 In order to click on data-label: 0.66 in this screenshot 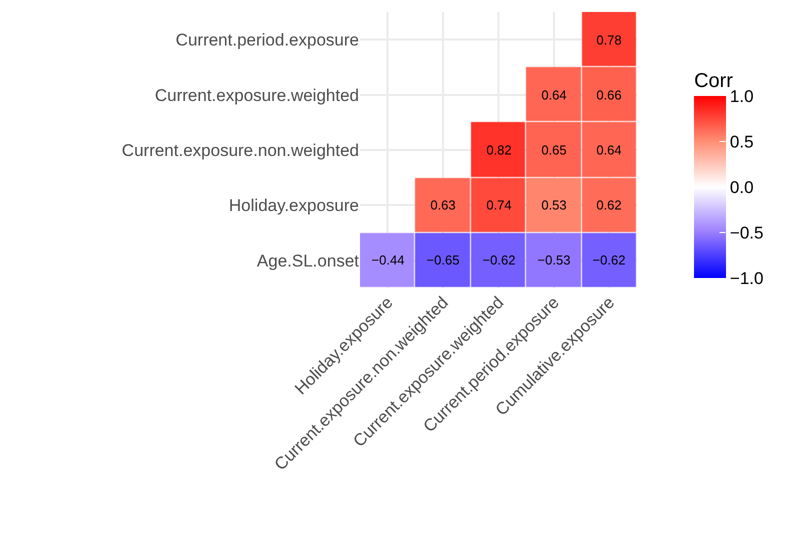, I will do `click(609, 95)`.